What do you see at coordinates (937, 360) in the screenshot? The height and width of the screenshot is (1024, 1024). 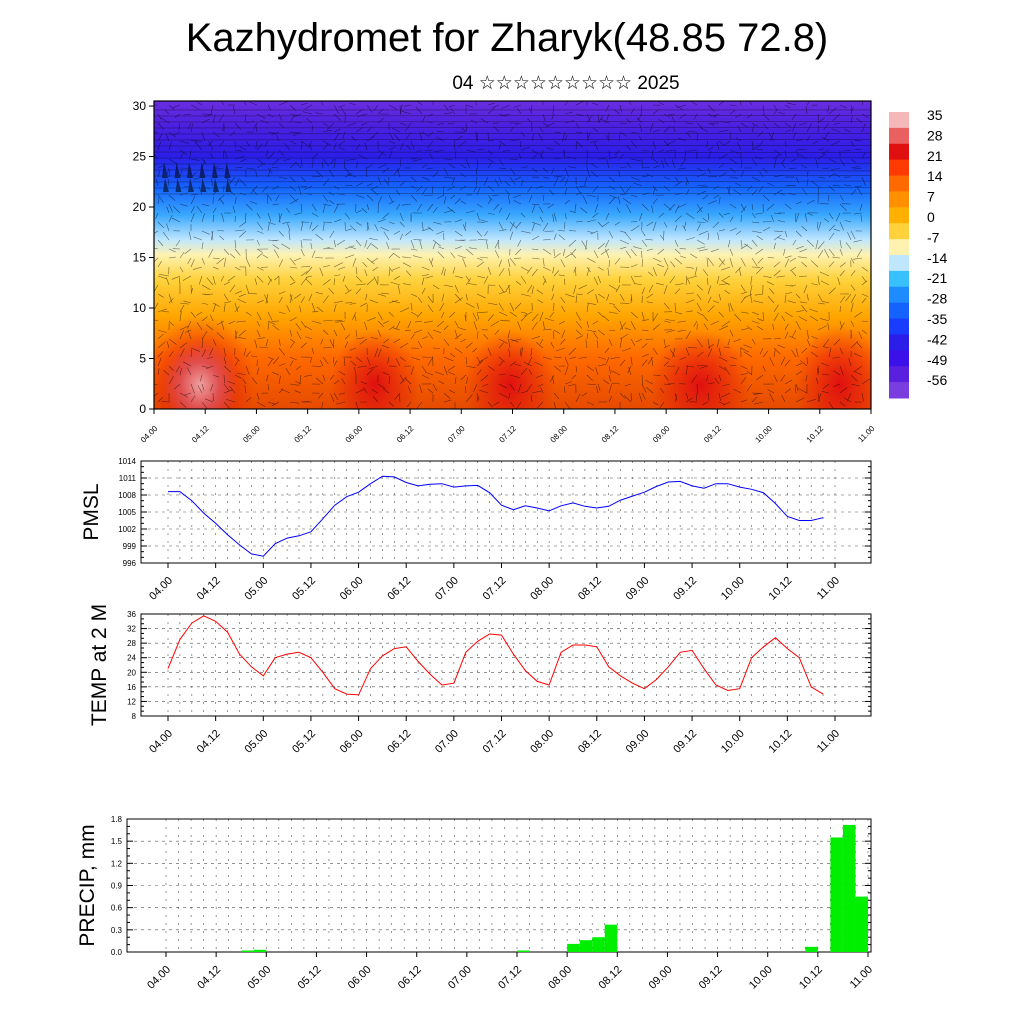 I see `colorbar-label: -49` at bounding box center [937, 360].